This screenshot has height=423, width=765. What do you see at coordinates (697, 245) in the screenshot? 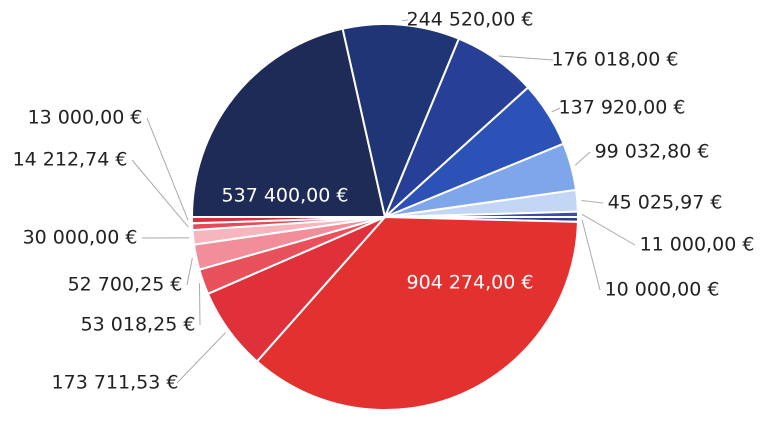
I see `data-label: 11 000,00 €` at bounding box center [697, 245].